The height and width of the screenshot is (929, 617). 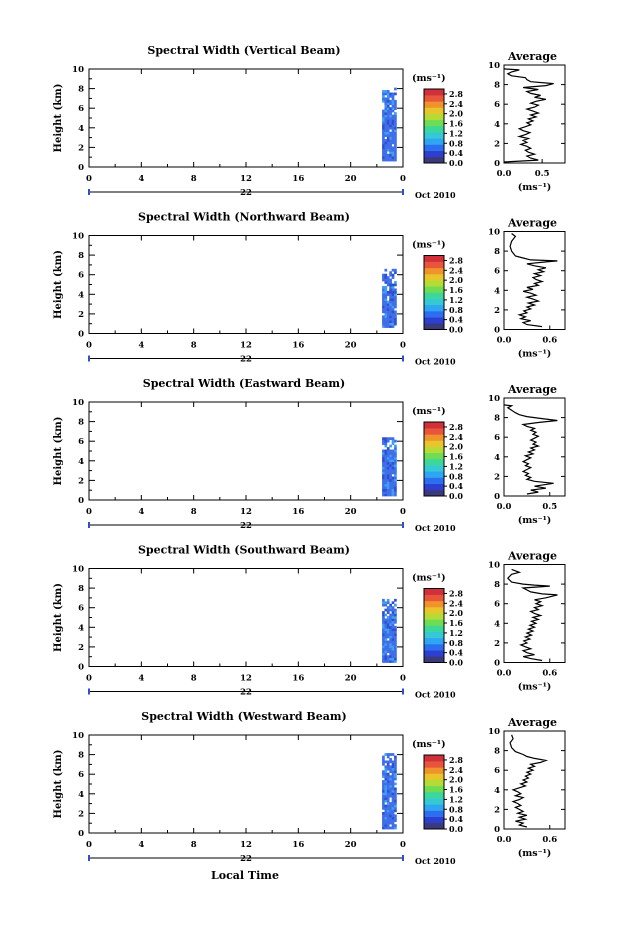 I want to click on colorbar-tick-label: 1.6, so click(x=456, y=457).